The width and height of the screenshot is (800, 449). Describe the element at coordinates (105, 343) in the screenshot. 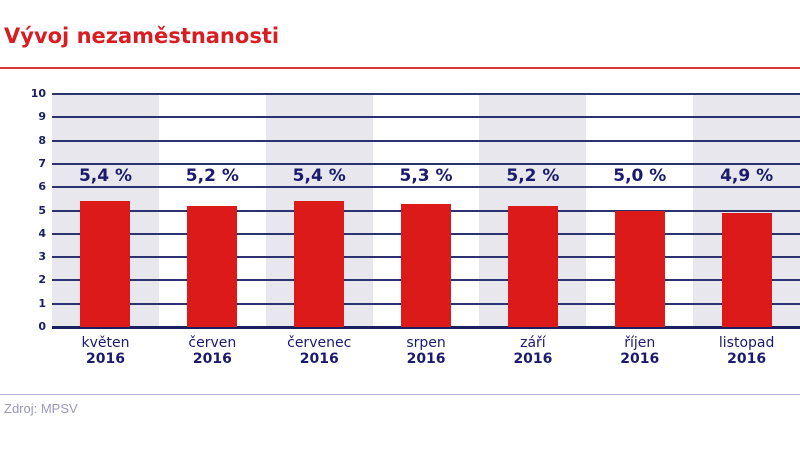

I see `month-label: květen` at that location.